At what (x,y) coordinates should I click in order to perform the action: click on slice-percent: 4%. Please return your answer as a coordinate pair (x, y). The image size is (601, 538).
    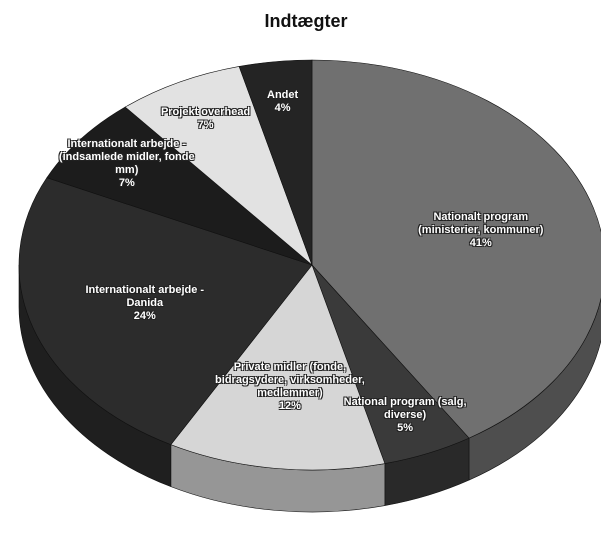
    Looking at the image, I should click on (282, 108).